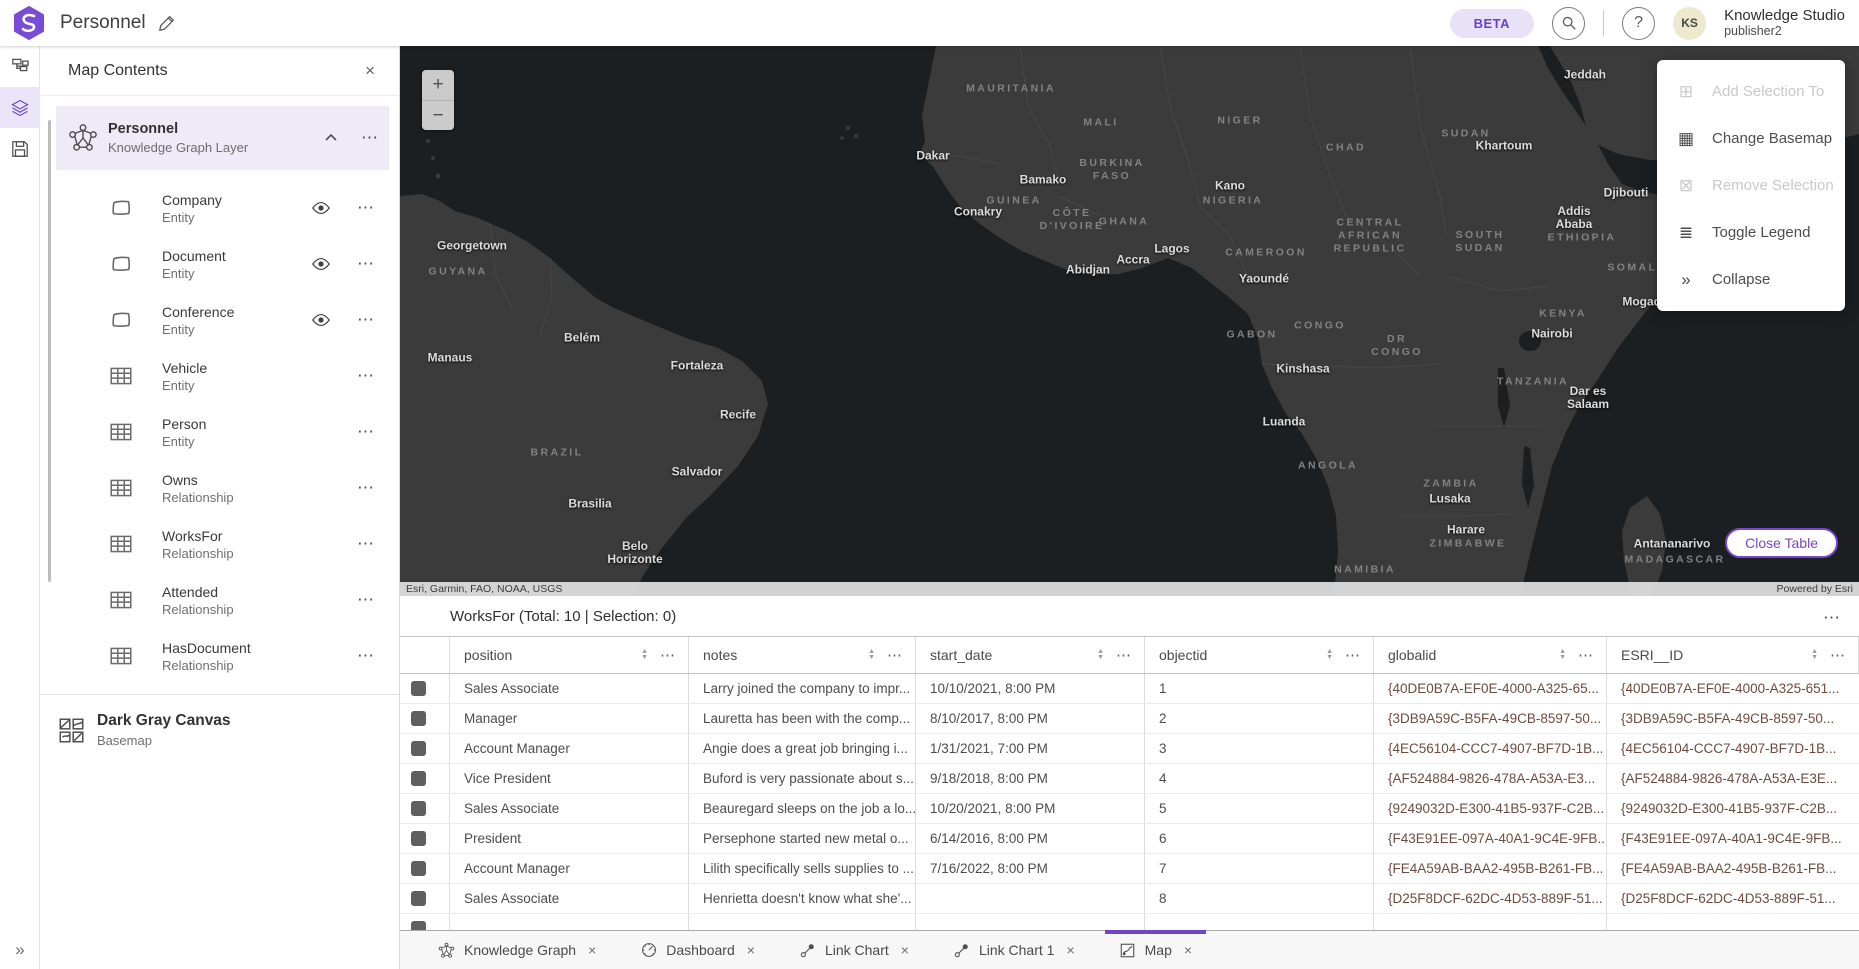 This screenshot has width=1859, height=969. What do you see at coordinates (222, 138) in the screenshot?
I see `layer-group-personnel: Personnel Knowledge Graph Layer ⋯` at bounding box center [222, 138].